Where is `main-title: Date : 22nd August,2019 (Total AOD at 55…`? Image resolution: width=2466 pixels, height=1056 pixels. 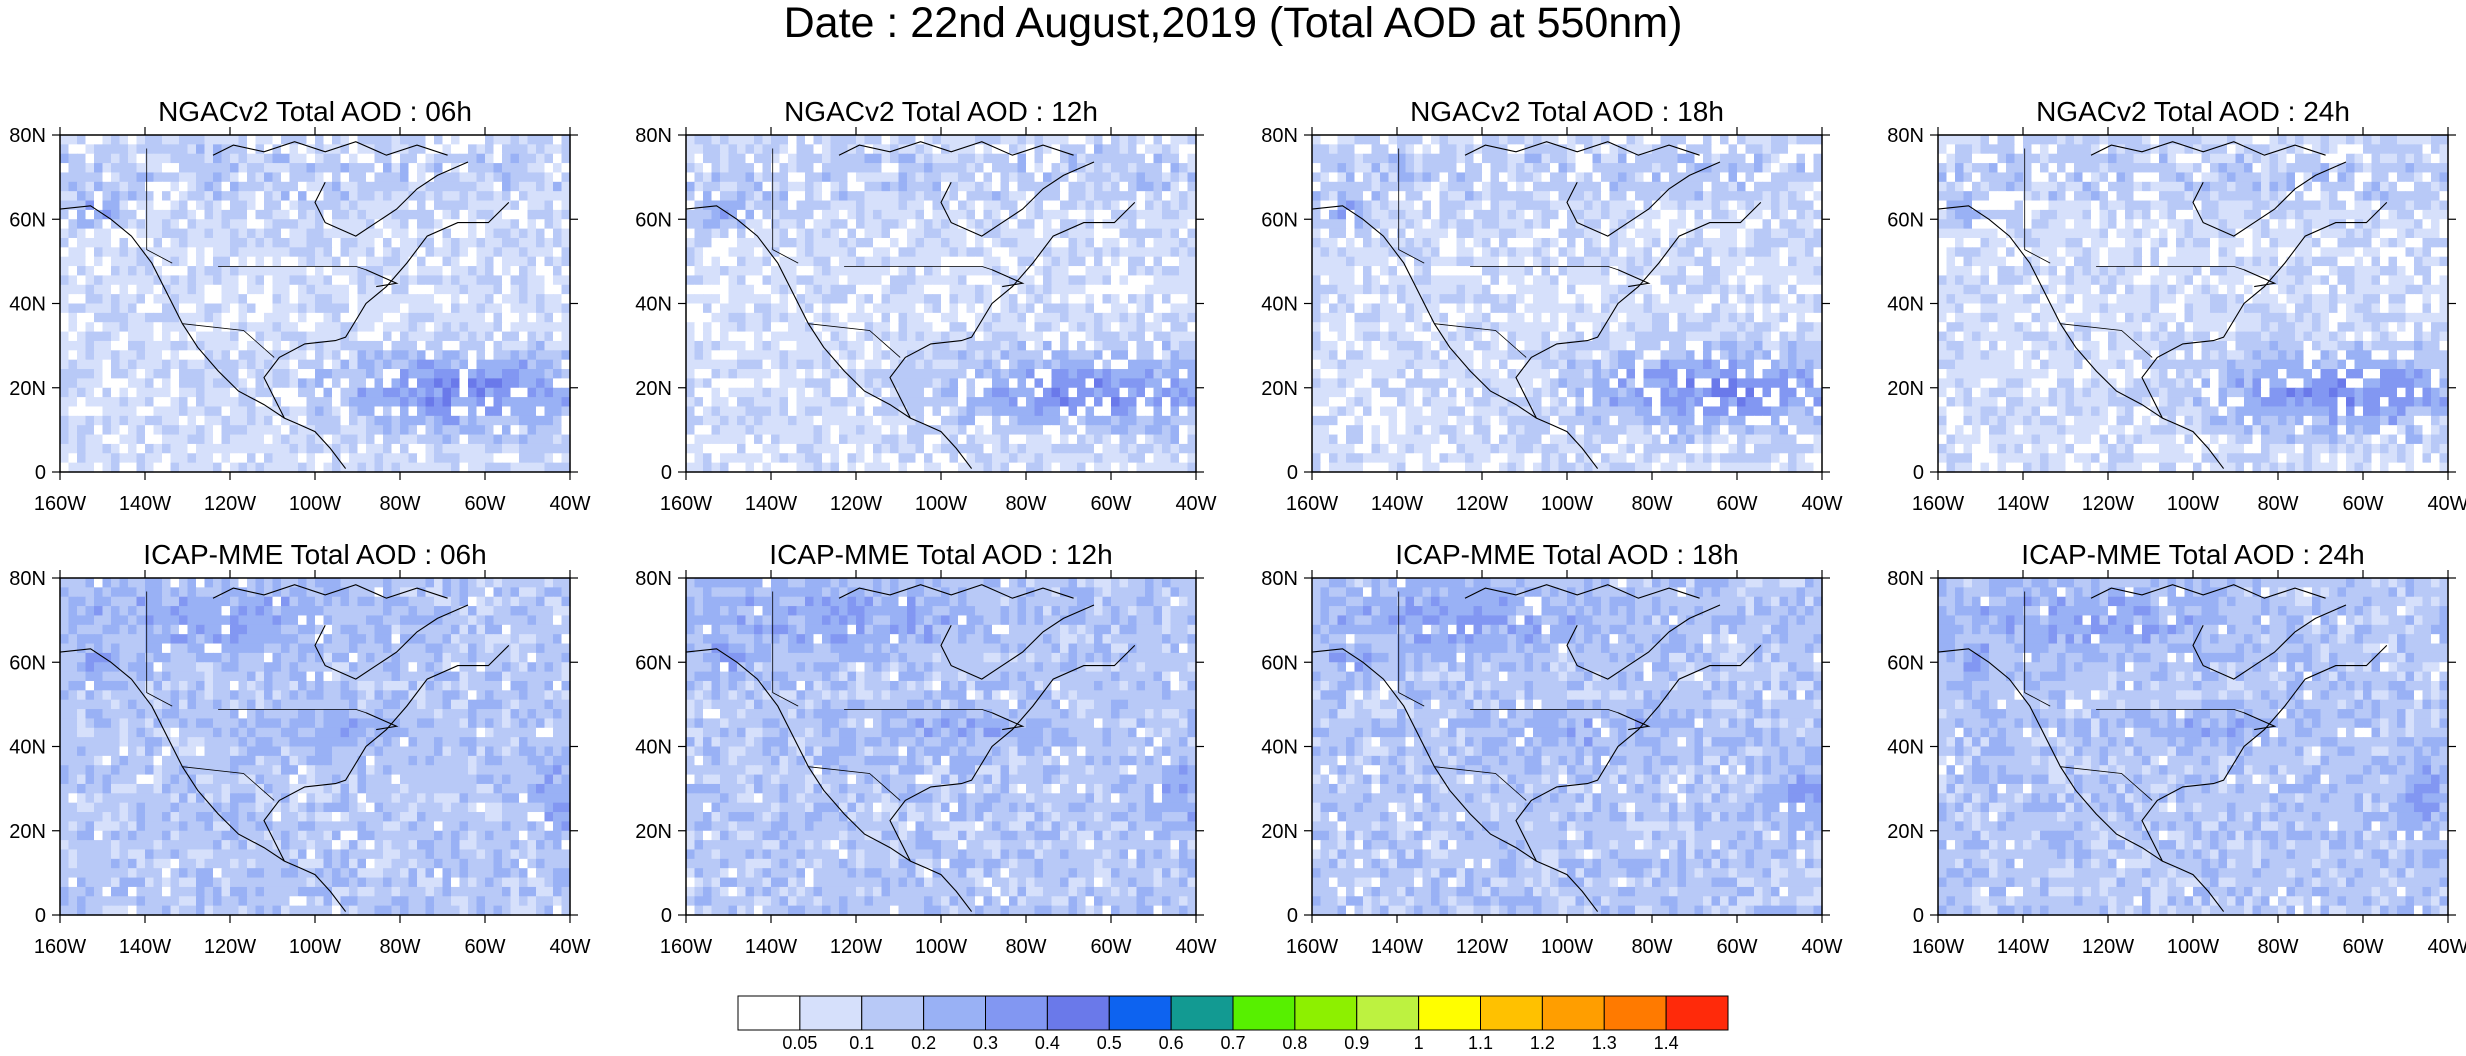
main-title: Date : 22nd August,2019 (Total AOD at 55… is located at coordinates (1233, 23).